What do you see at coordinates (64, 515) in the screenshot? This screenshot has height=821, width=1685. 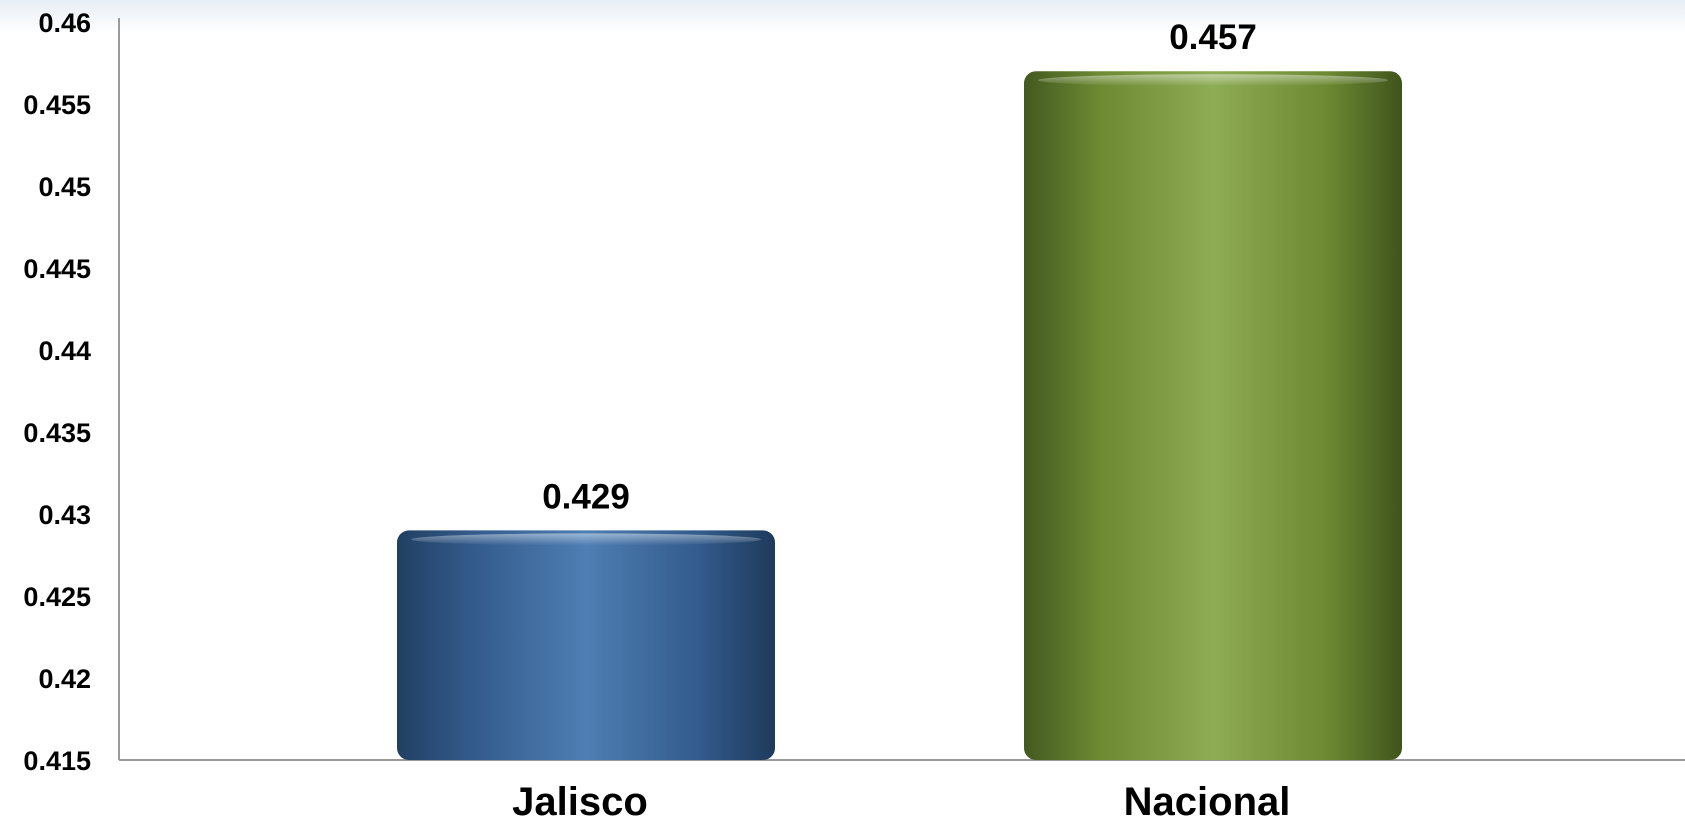 I see `y-tick-label: 0.43` at bounding box center [64, 515].